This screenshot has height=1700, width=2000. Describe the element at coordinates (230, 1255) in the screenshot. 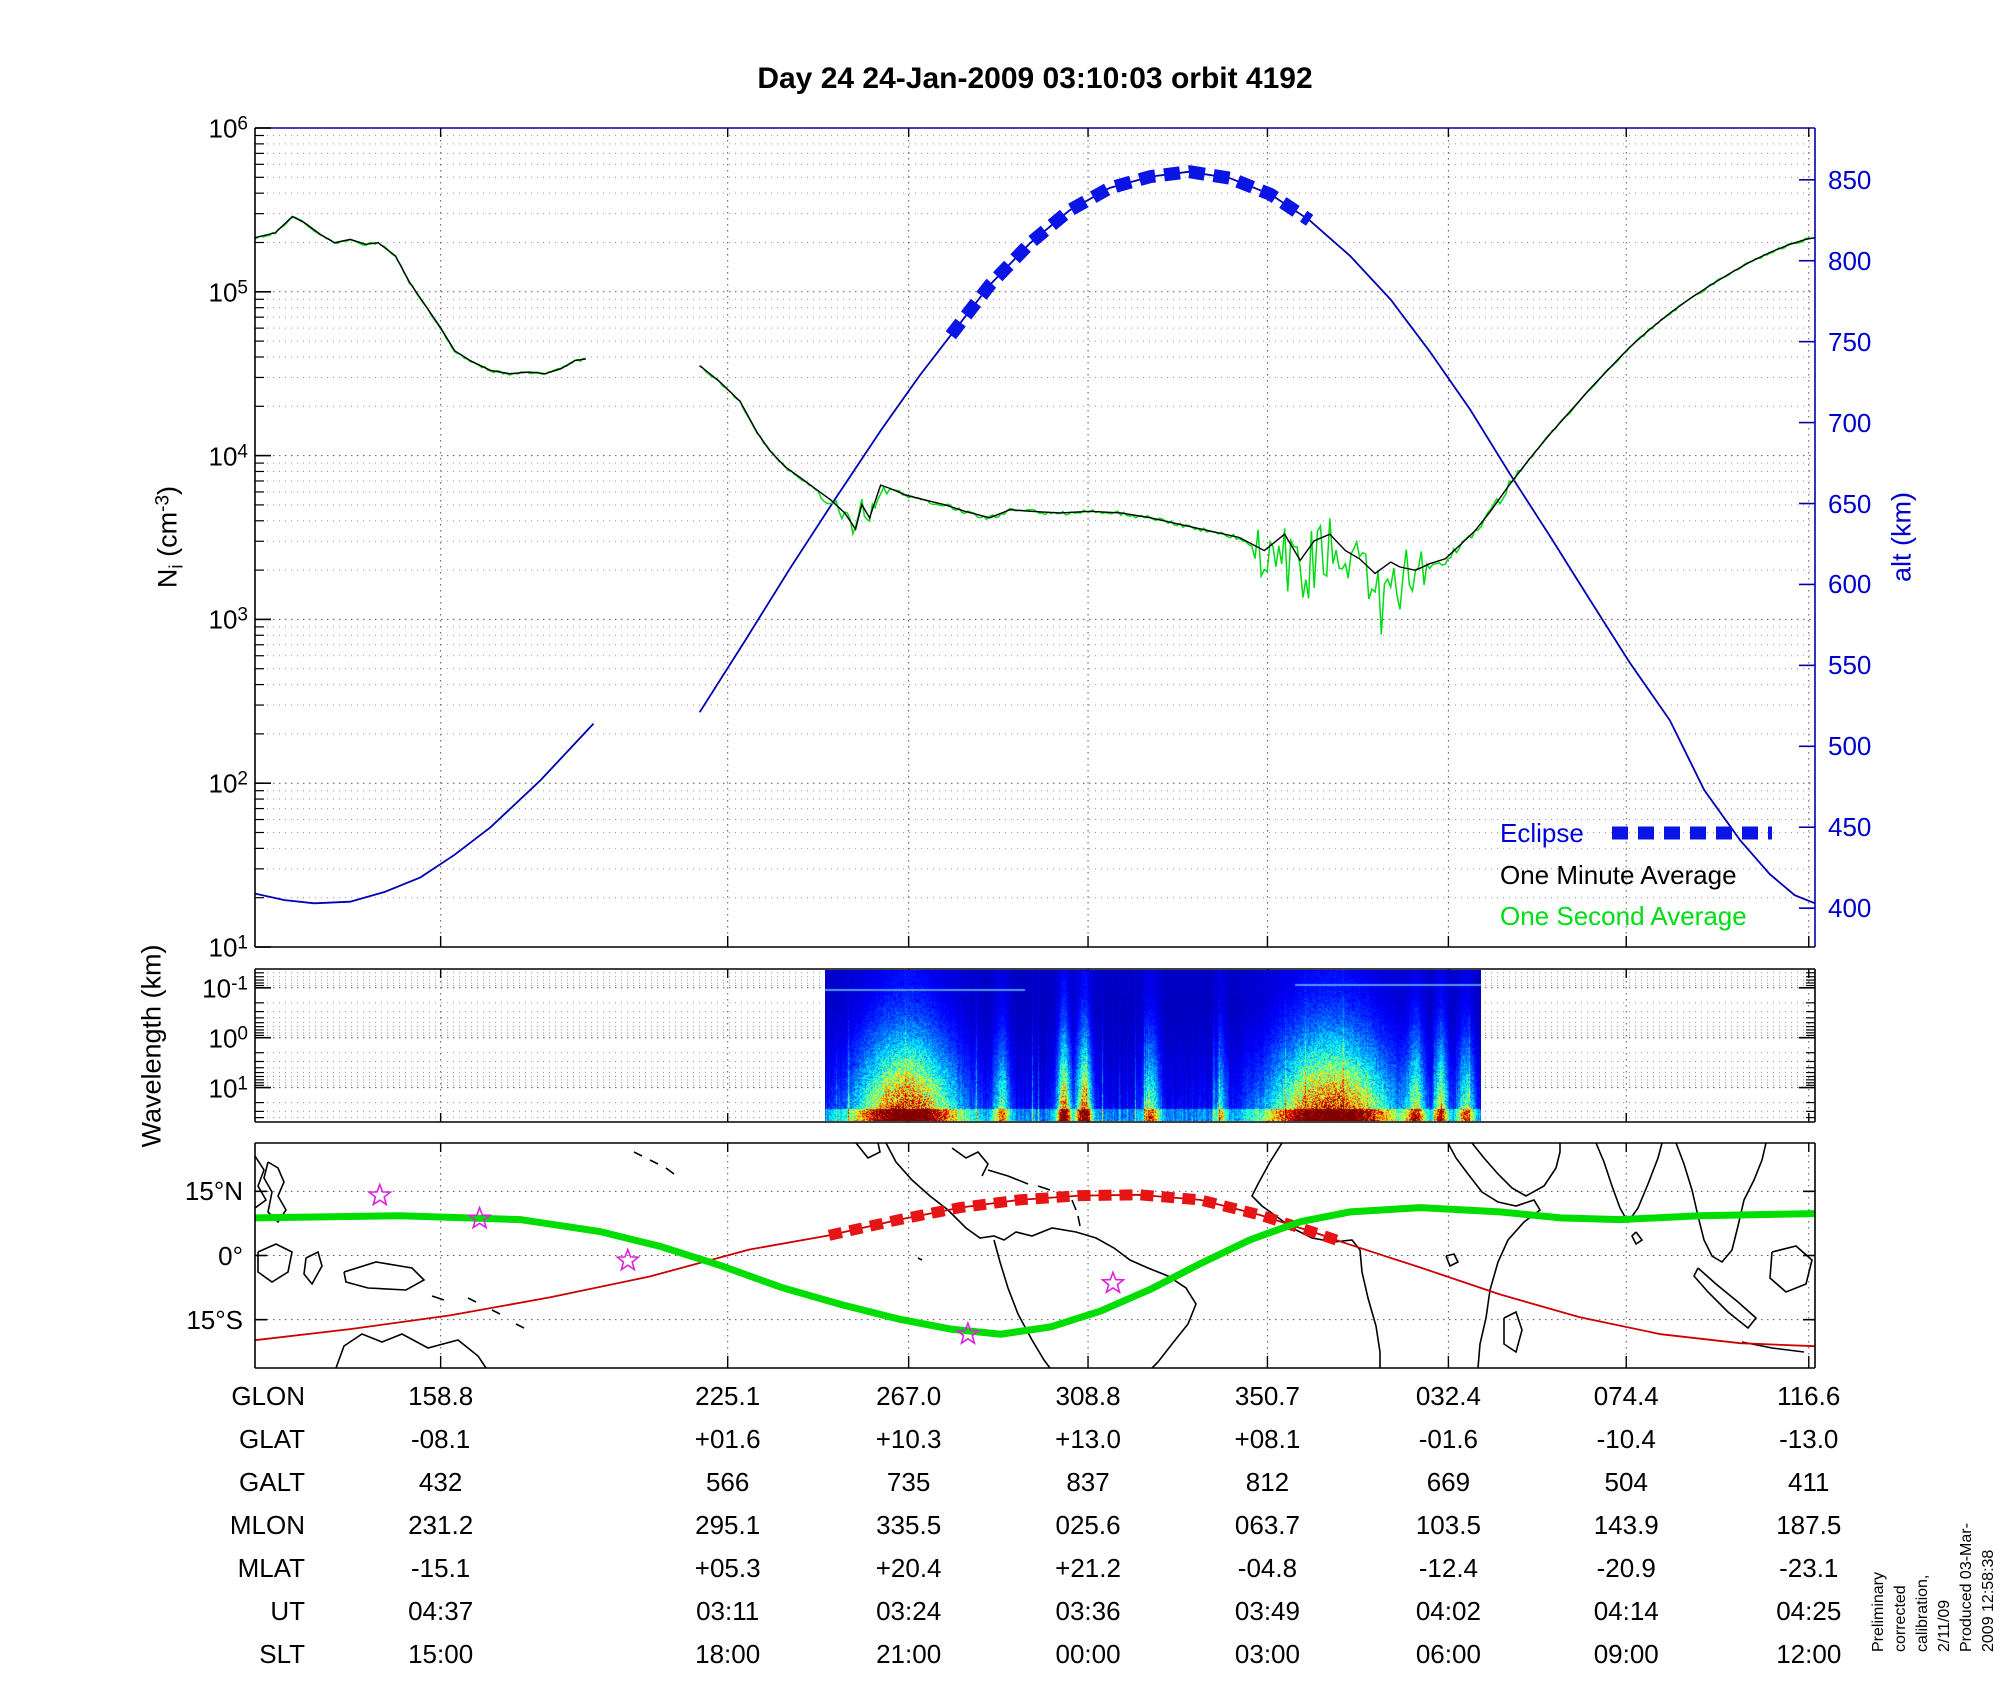

I see `latitude-tick-label: 0°` at that location.